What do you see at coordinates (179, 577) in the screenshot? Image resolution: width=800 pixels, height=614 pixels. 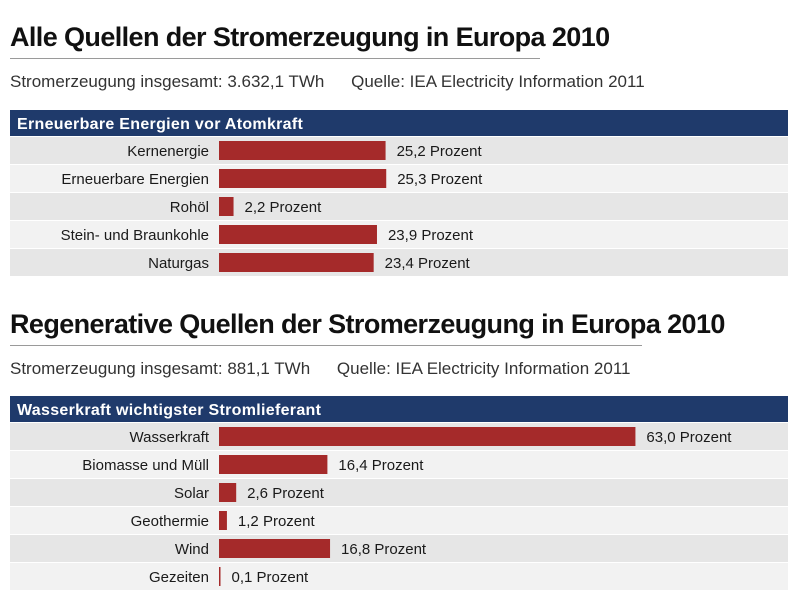 I see `category-label: Gezeiten` at bounding box center [179, 577].